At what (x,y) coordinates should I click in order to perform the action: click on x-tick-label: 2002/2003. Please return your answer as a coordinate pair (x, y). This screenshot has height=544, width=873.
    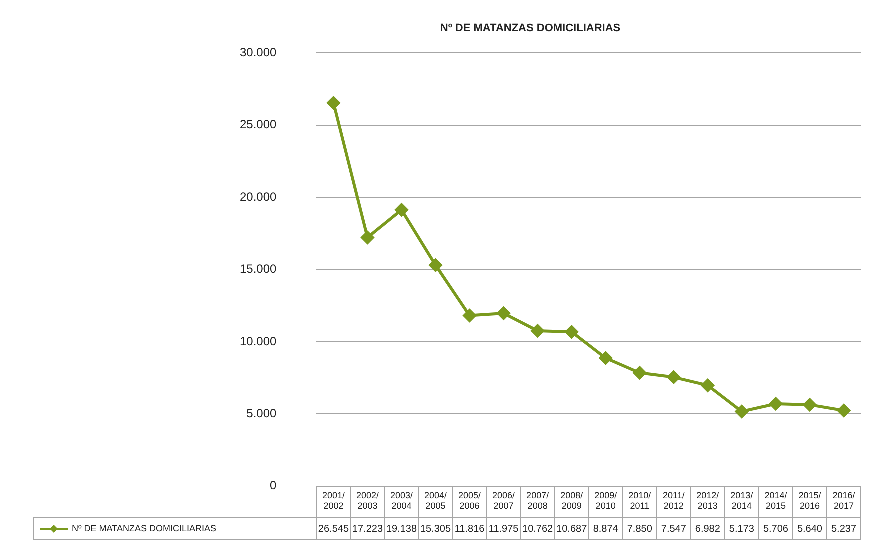
    Looking at the image, I should click on (368, 501).